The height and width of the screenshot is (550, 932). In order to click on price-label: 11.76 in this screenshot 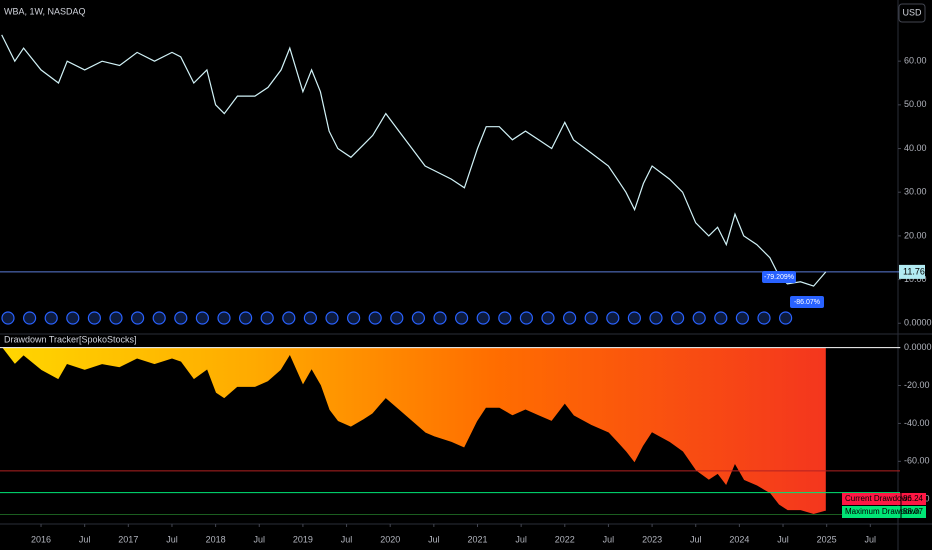, I will do `click(914, 271)`.